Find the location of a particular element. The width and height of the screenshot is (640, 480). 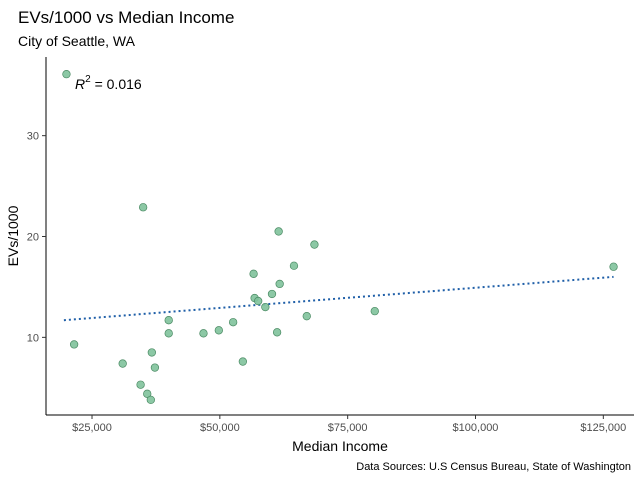

x-tick-label: $125,000 is located at coordinates (603, 428).